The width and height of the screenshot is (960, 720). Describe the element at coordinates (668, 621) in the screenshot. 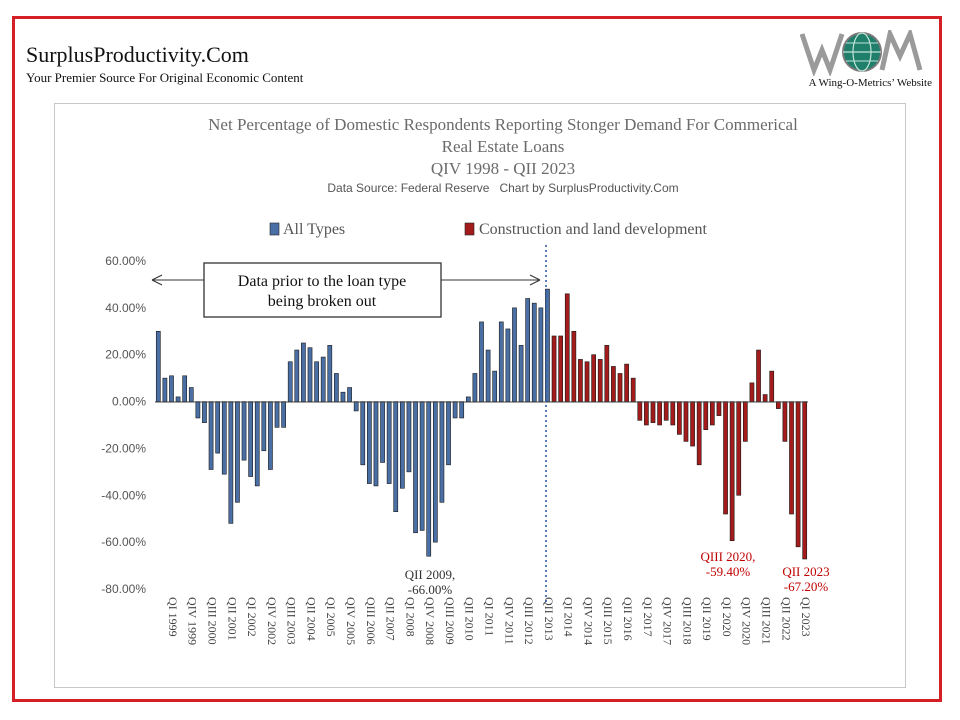

I see `x-tick-label: QIV 2017` at that location.